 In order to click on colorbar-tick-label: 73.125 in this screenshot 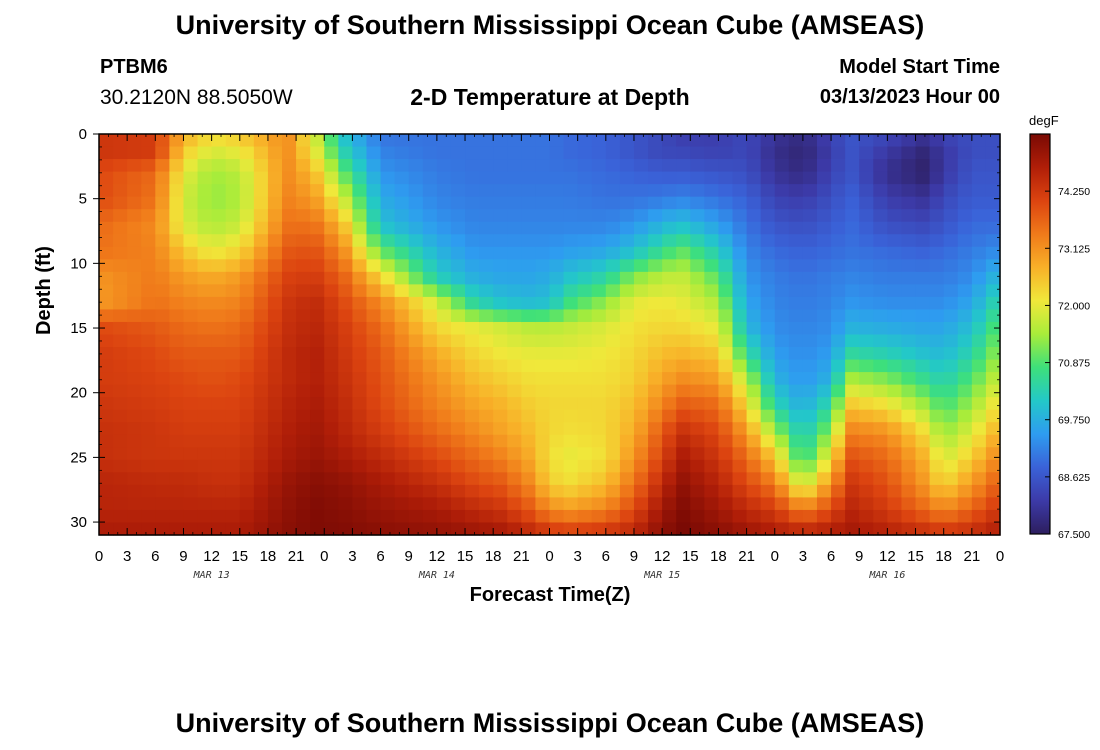, I will do `click(1074, 249)`.